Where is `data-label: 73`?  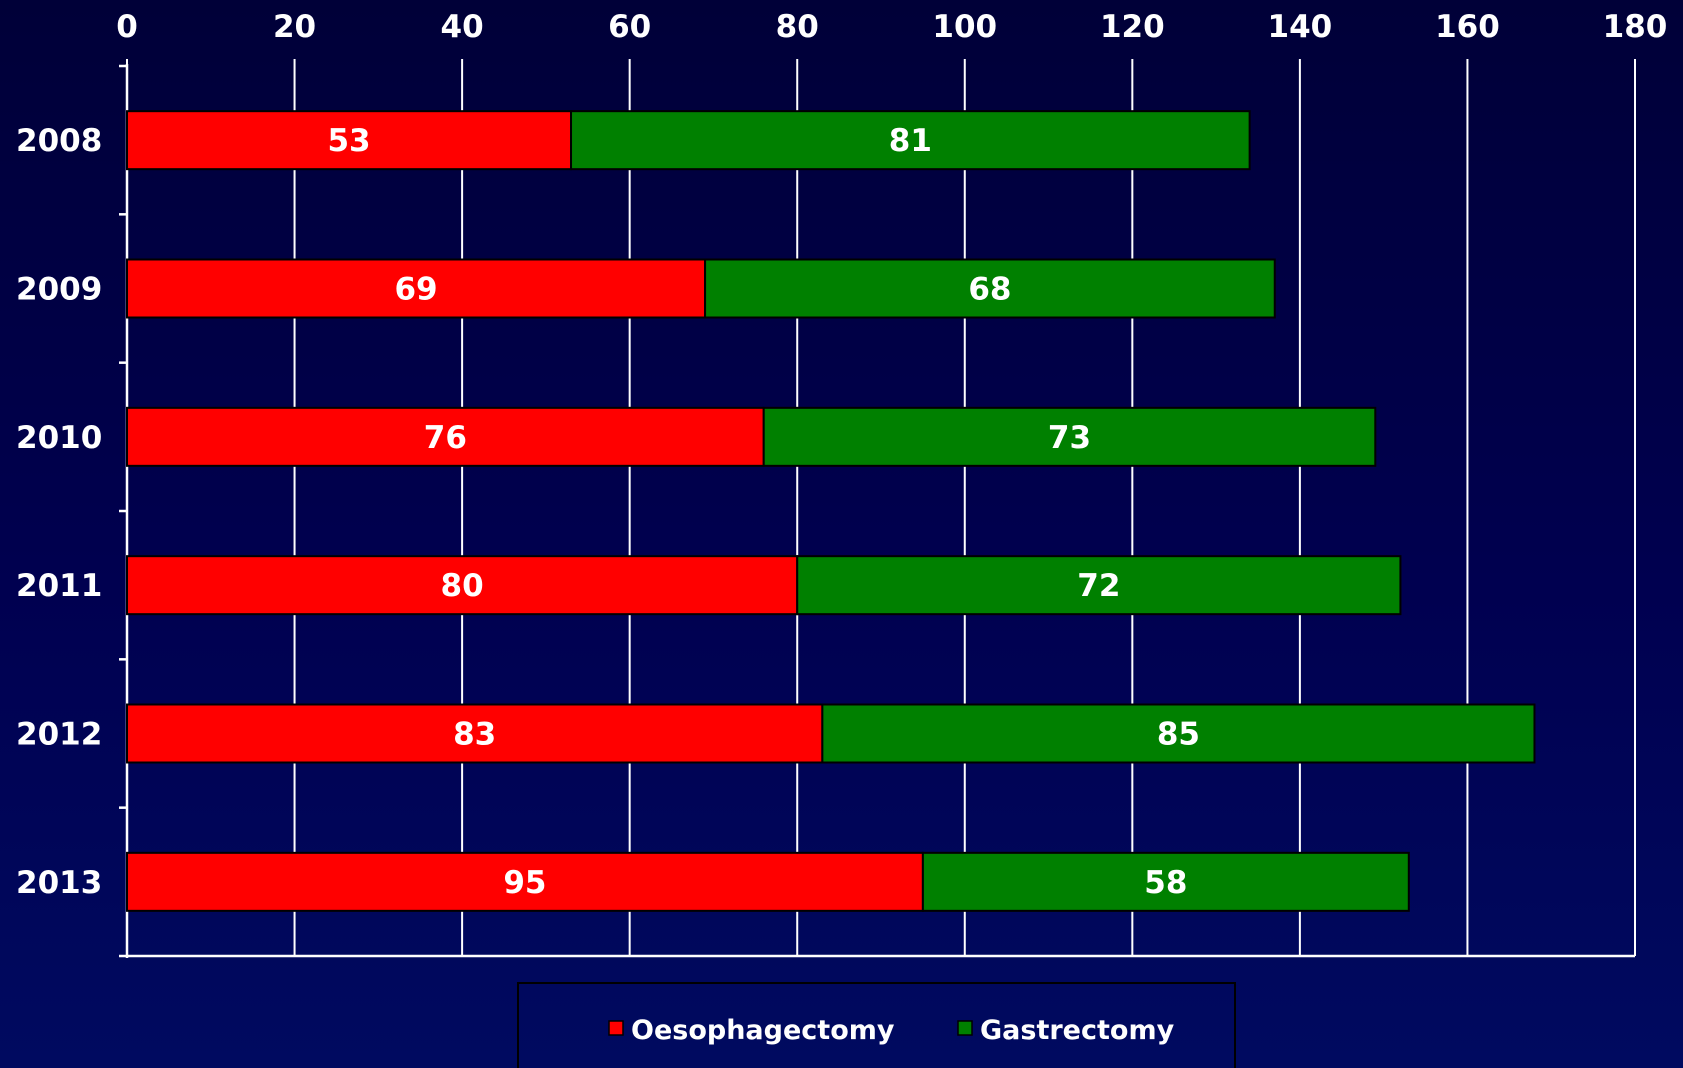 data-label: 73 is located at coordinates (1069, 438).